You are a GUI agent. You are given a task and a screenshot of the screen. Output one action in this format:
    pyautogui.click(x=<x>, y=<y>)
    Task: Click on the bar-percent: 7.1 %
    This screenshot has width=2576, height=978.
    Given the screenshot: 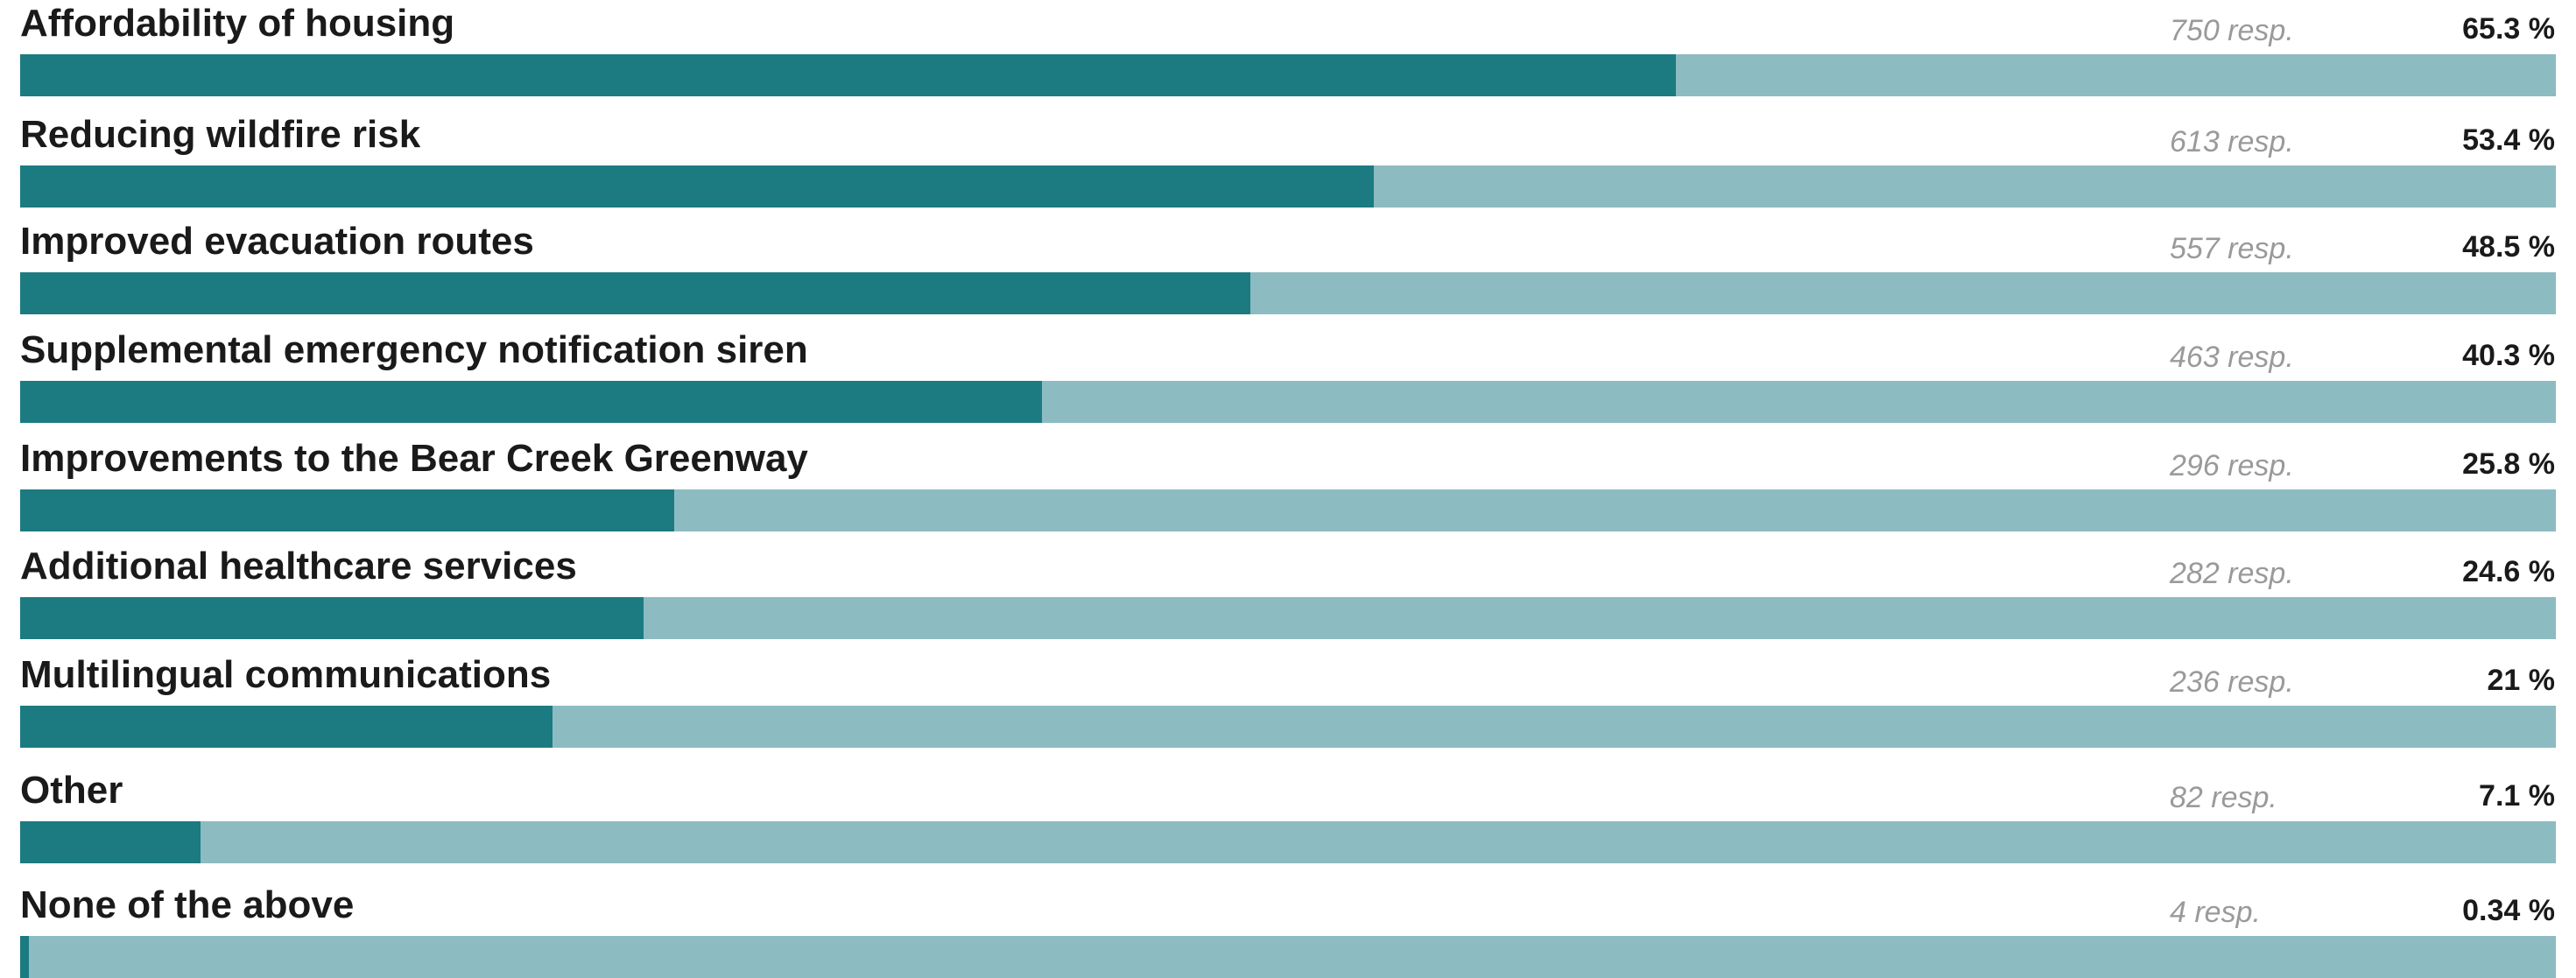 What is the action you would take?
    pyautogui.click(x=2517, y=796)
    